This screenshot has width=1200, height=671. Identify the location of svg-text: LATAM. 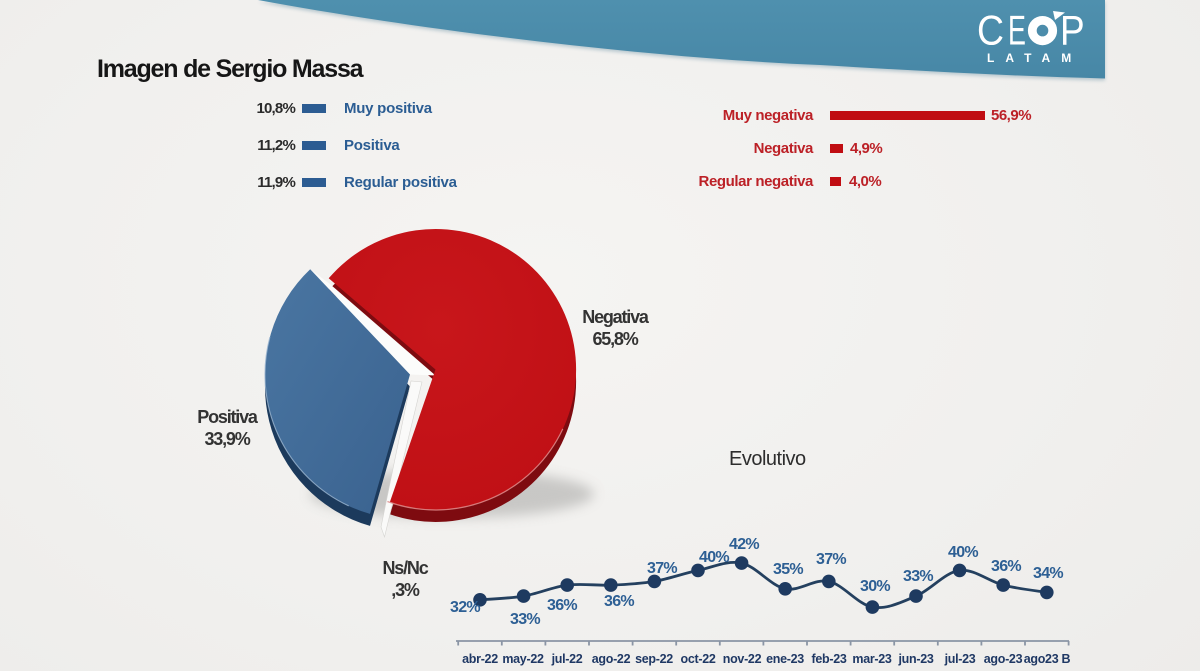
(1034, 58).